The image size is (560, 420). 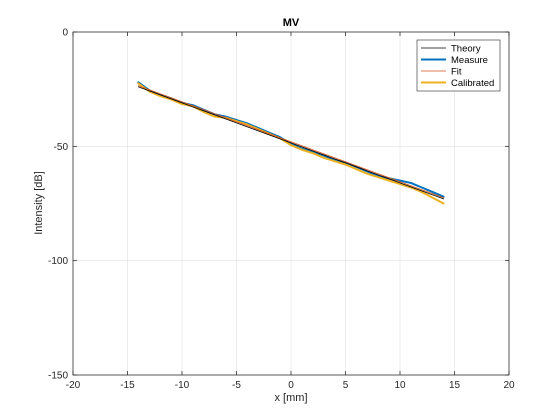 I want to click on x-tick-label: 20, so click(x=509, y=385).